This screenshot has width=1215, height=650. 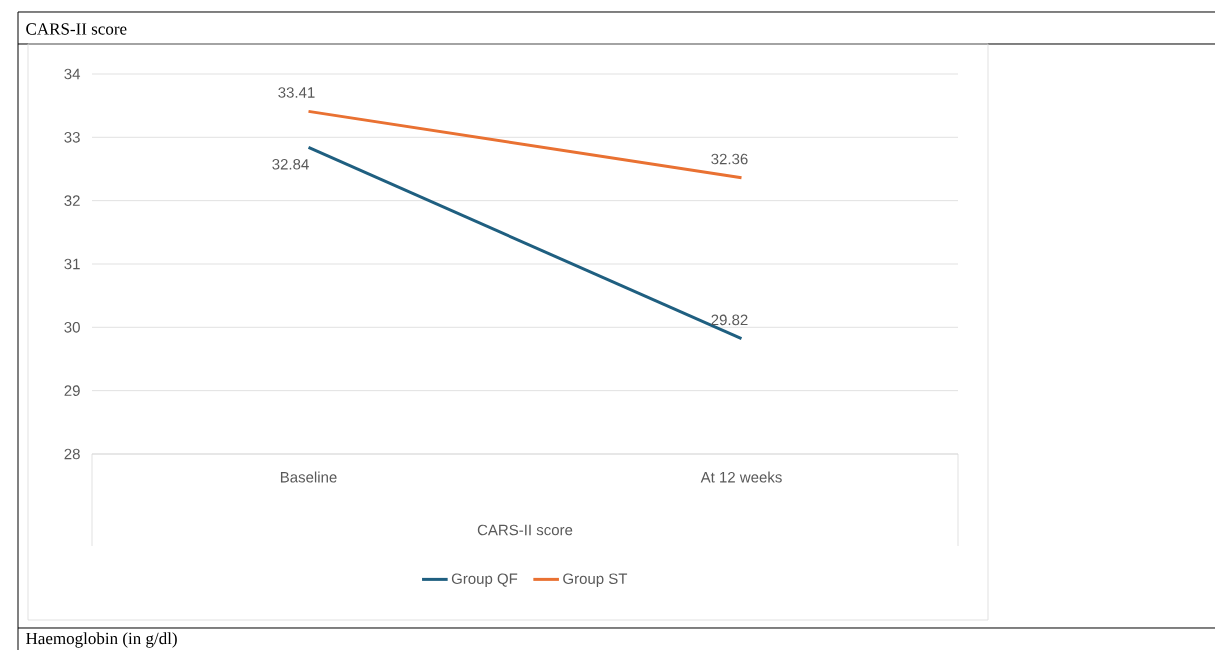 I want to click on legend-label: Group ST, so click(x=595, y=580).